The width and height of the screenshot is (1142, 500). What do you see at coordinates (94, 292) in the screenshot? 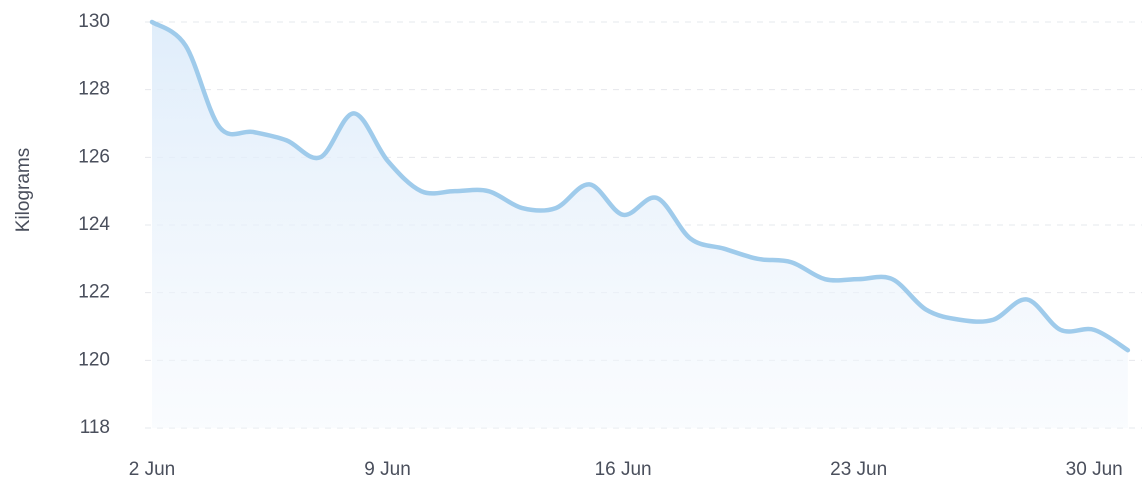
I see `y-tick-label: 122` at bounding box center [94, 292].